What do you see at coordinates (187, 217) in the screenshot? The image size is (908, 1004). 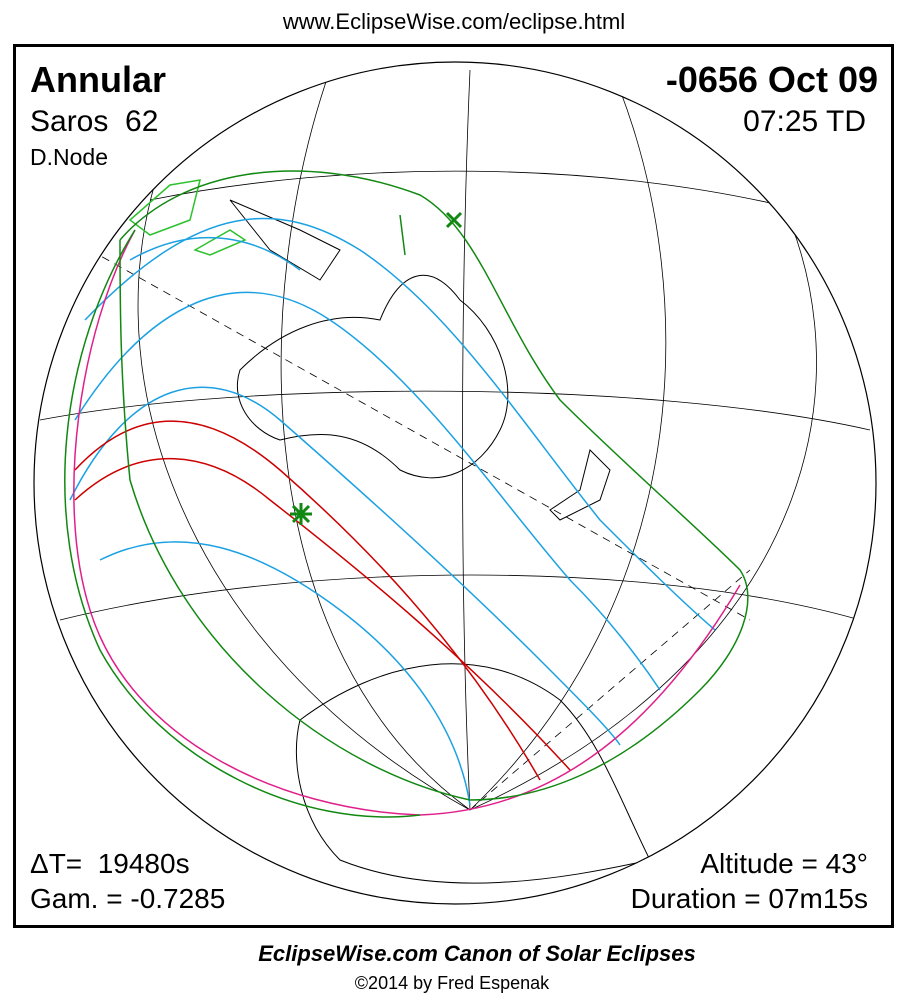 I see `land-sunlit` at bounding box center [187, 217].